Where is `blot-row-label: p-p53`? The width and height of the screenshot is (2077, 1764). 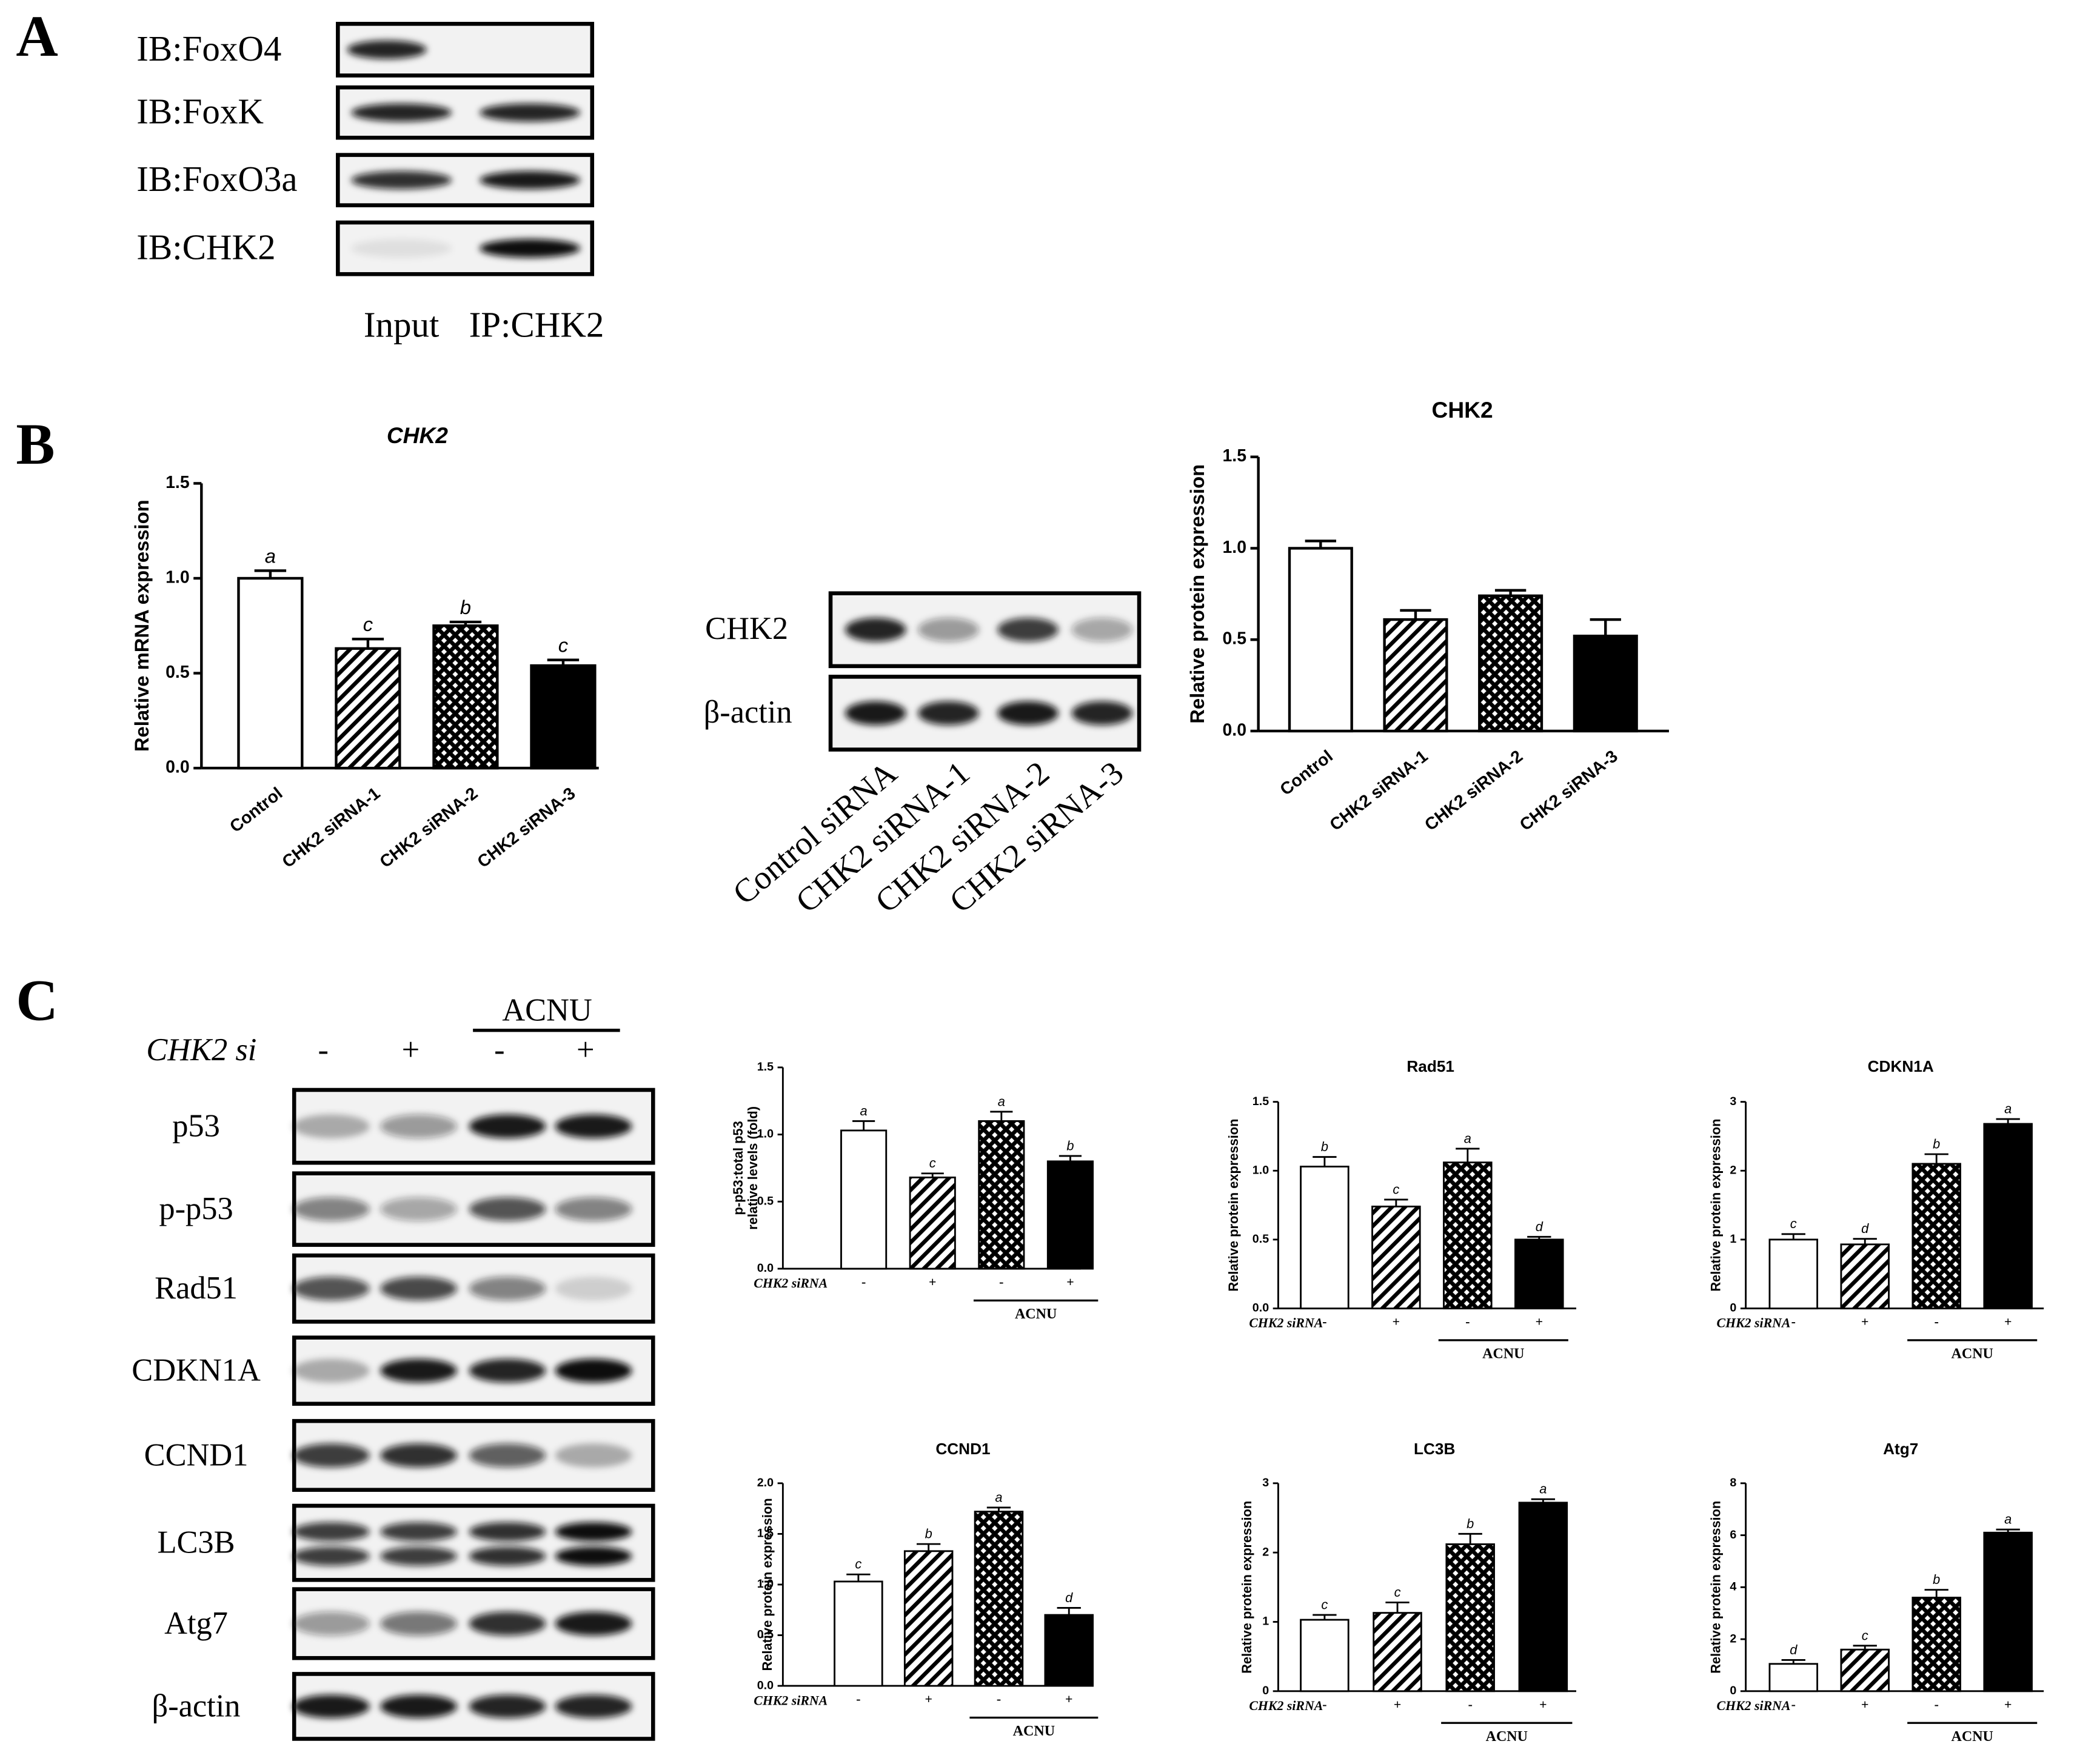
blot-row-label: p-p53 is located at coordinates (196, 1208).